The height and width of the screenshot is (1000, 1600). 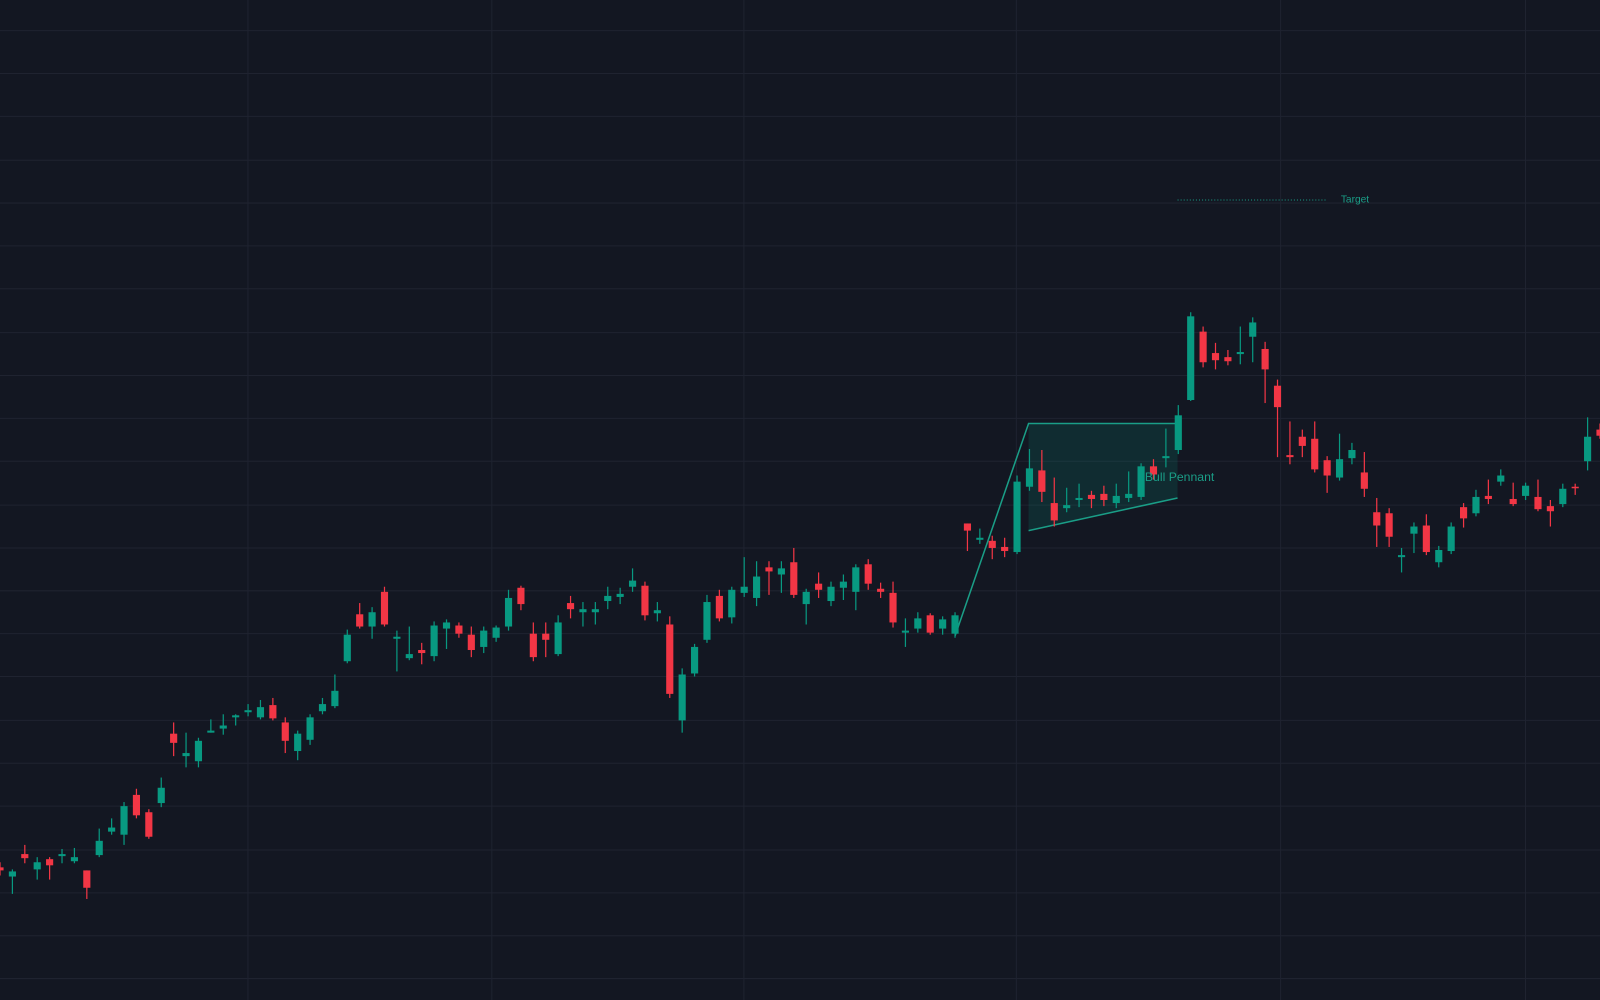 I want to click on pattern, so click(x=1140, y=417).